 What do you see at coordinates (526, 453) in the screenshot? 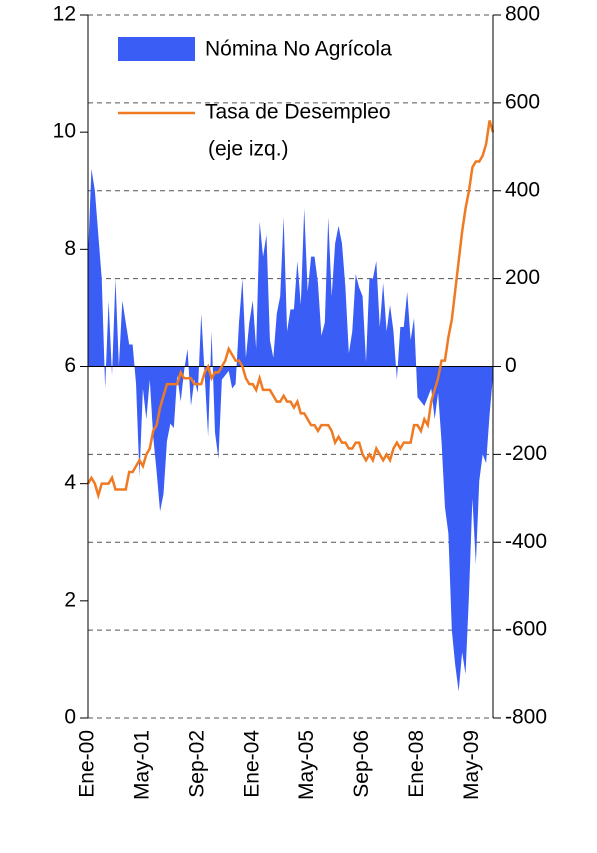
I see `y2-tick-label: -200` at bounding box center [526, 453].